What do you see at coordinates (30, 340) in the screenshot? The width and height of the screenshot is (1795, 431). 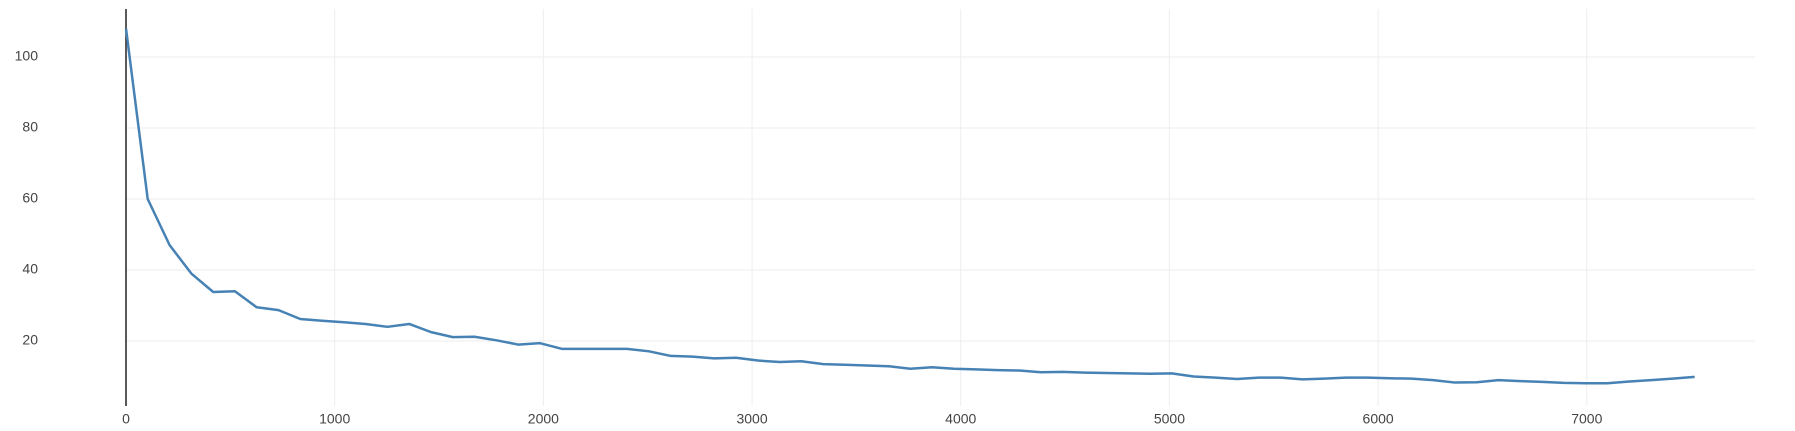 I see `y-tick-label: 20` at bounding box center [30, 340].